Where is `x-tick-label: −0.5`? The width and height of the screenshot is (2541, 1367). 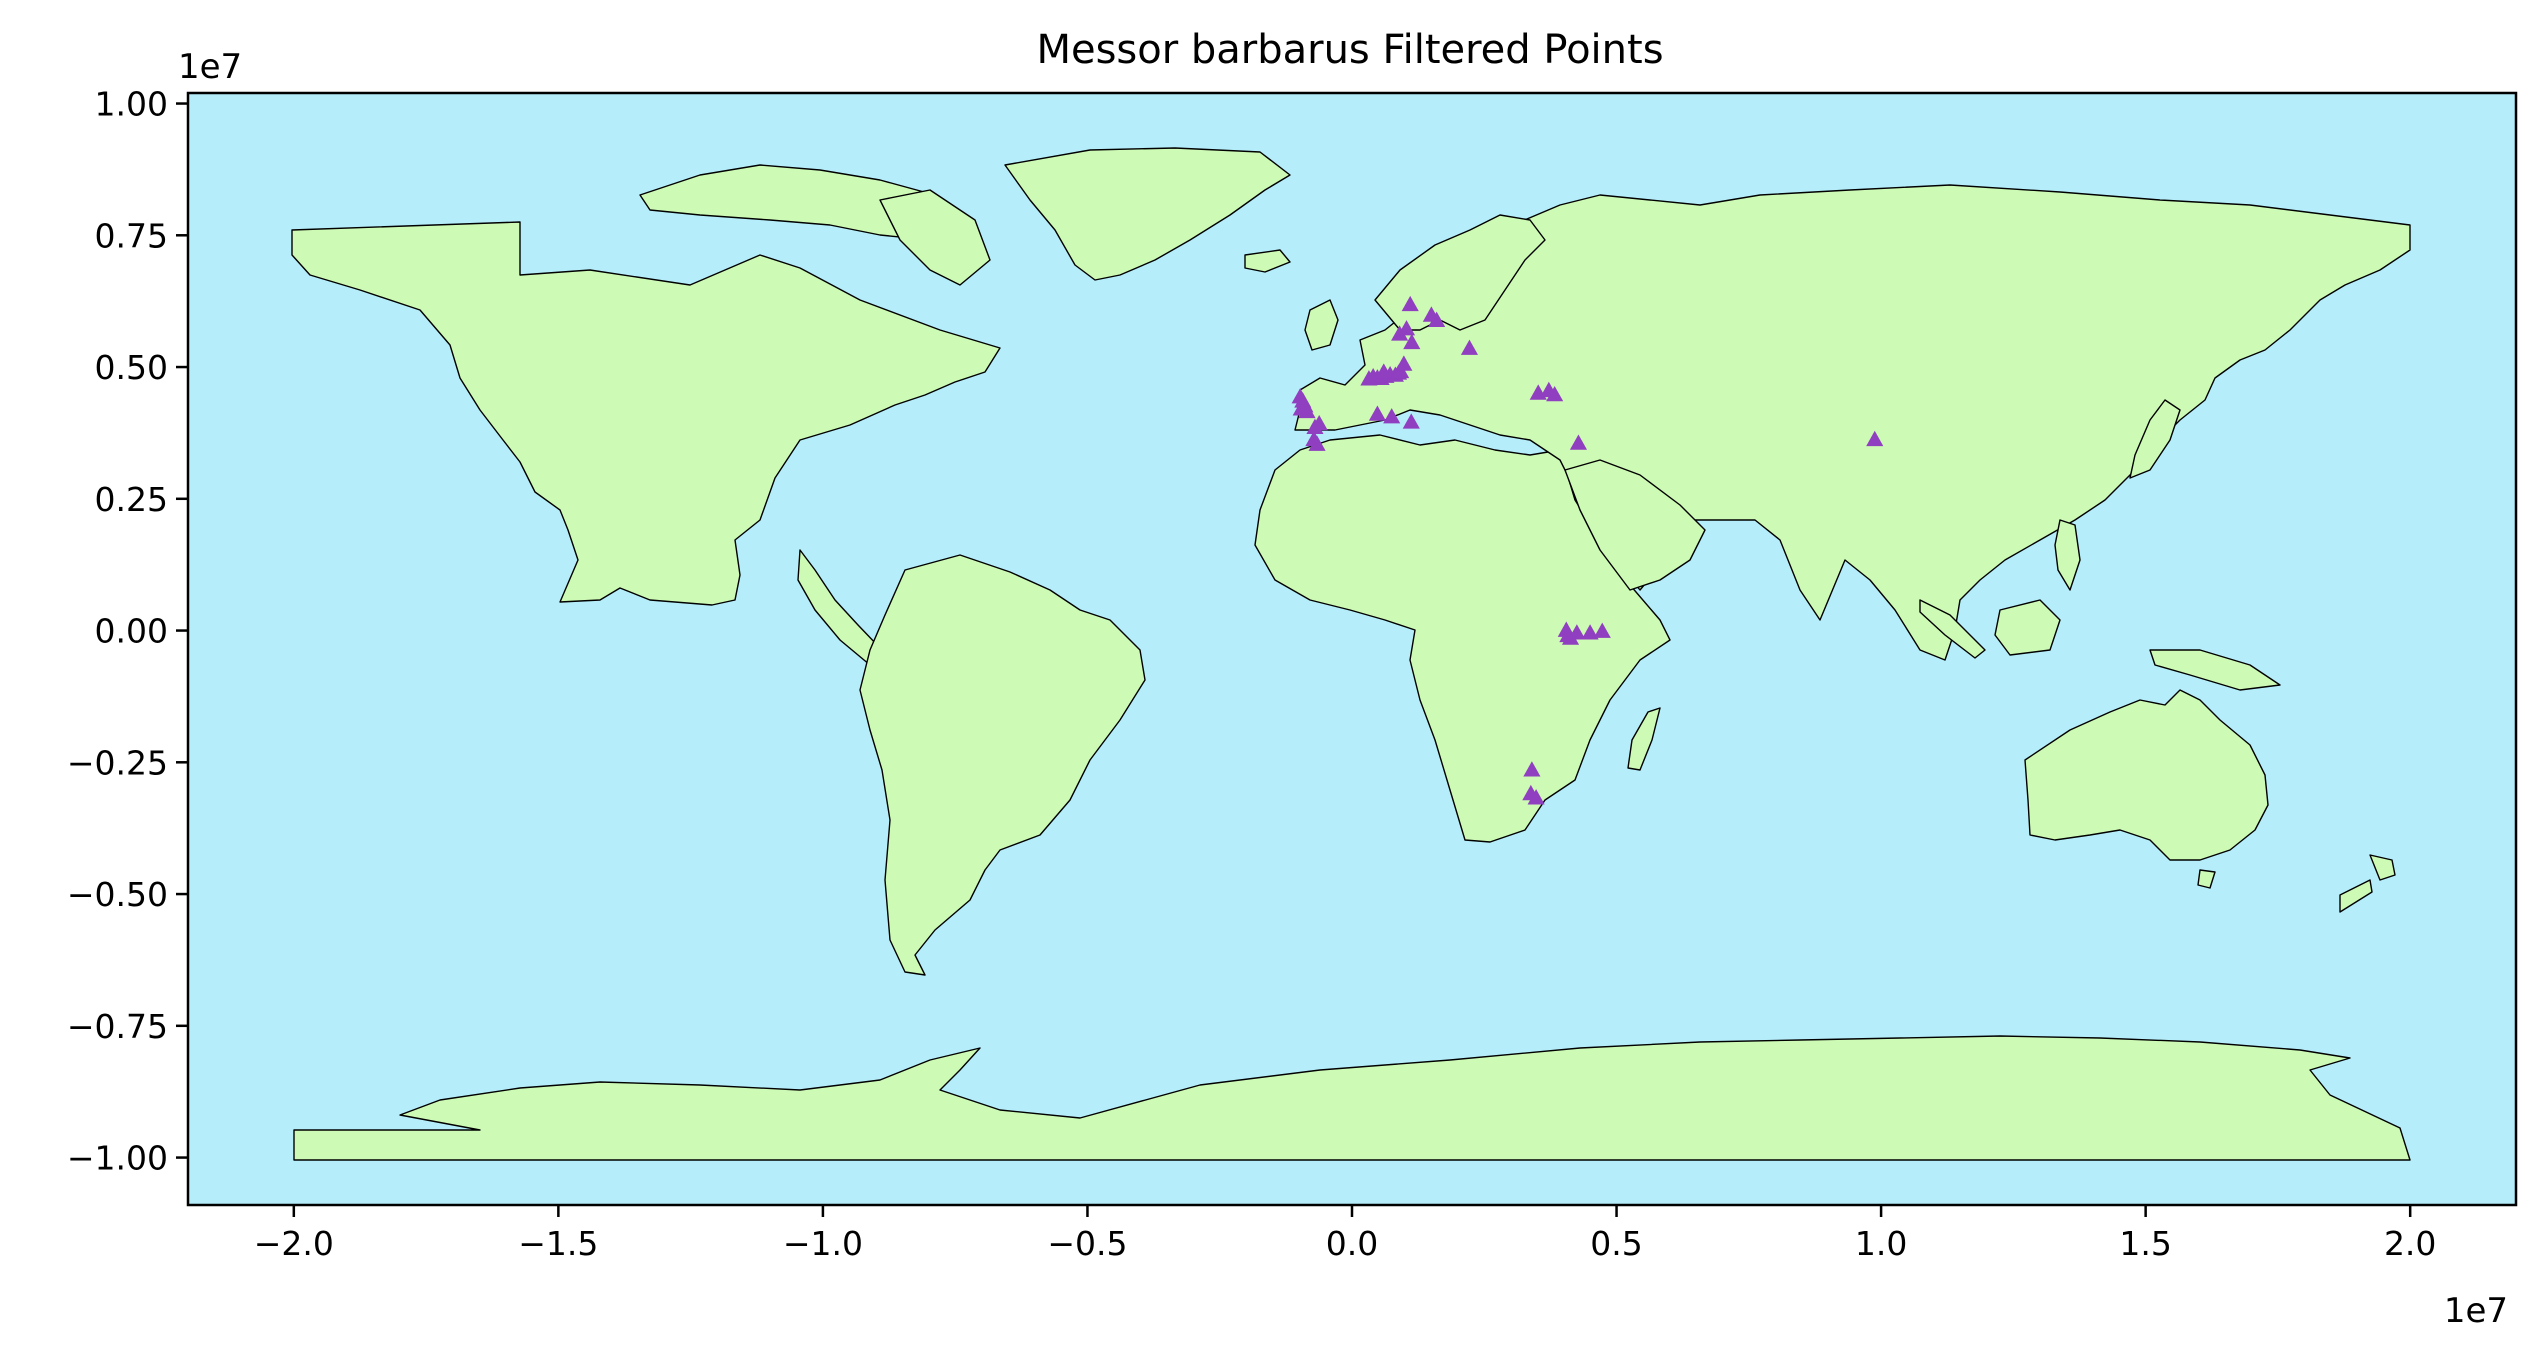
x-tick-label: −0.5 is located at coordinates (1087, 1243).